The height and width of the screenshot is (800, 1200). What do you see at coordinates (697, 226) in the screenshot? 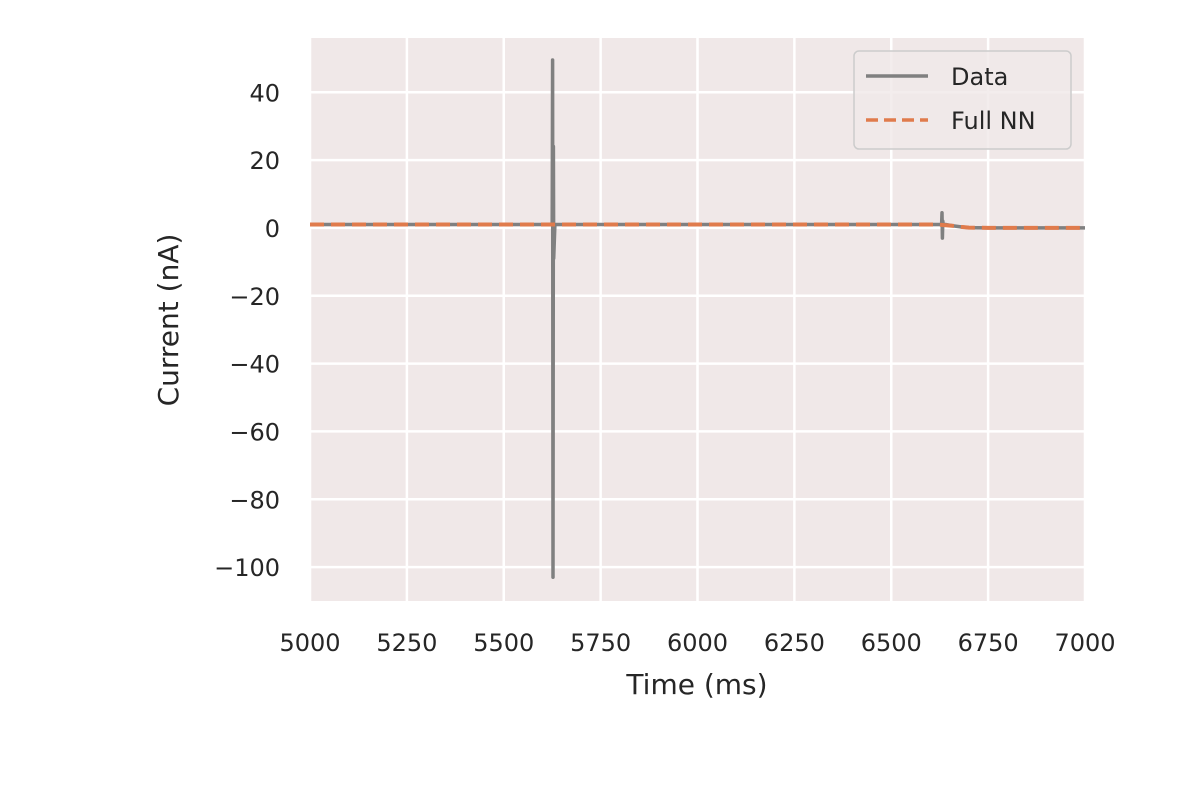
I see `series-line-full-nn` at bounding box center [697, 226].